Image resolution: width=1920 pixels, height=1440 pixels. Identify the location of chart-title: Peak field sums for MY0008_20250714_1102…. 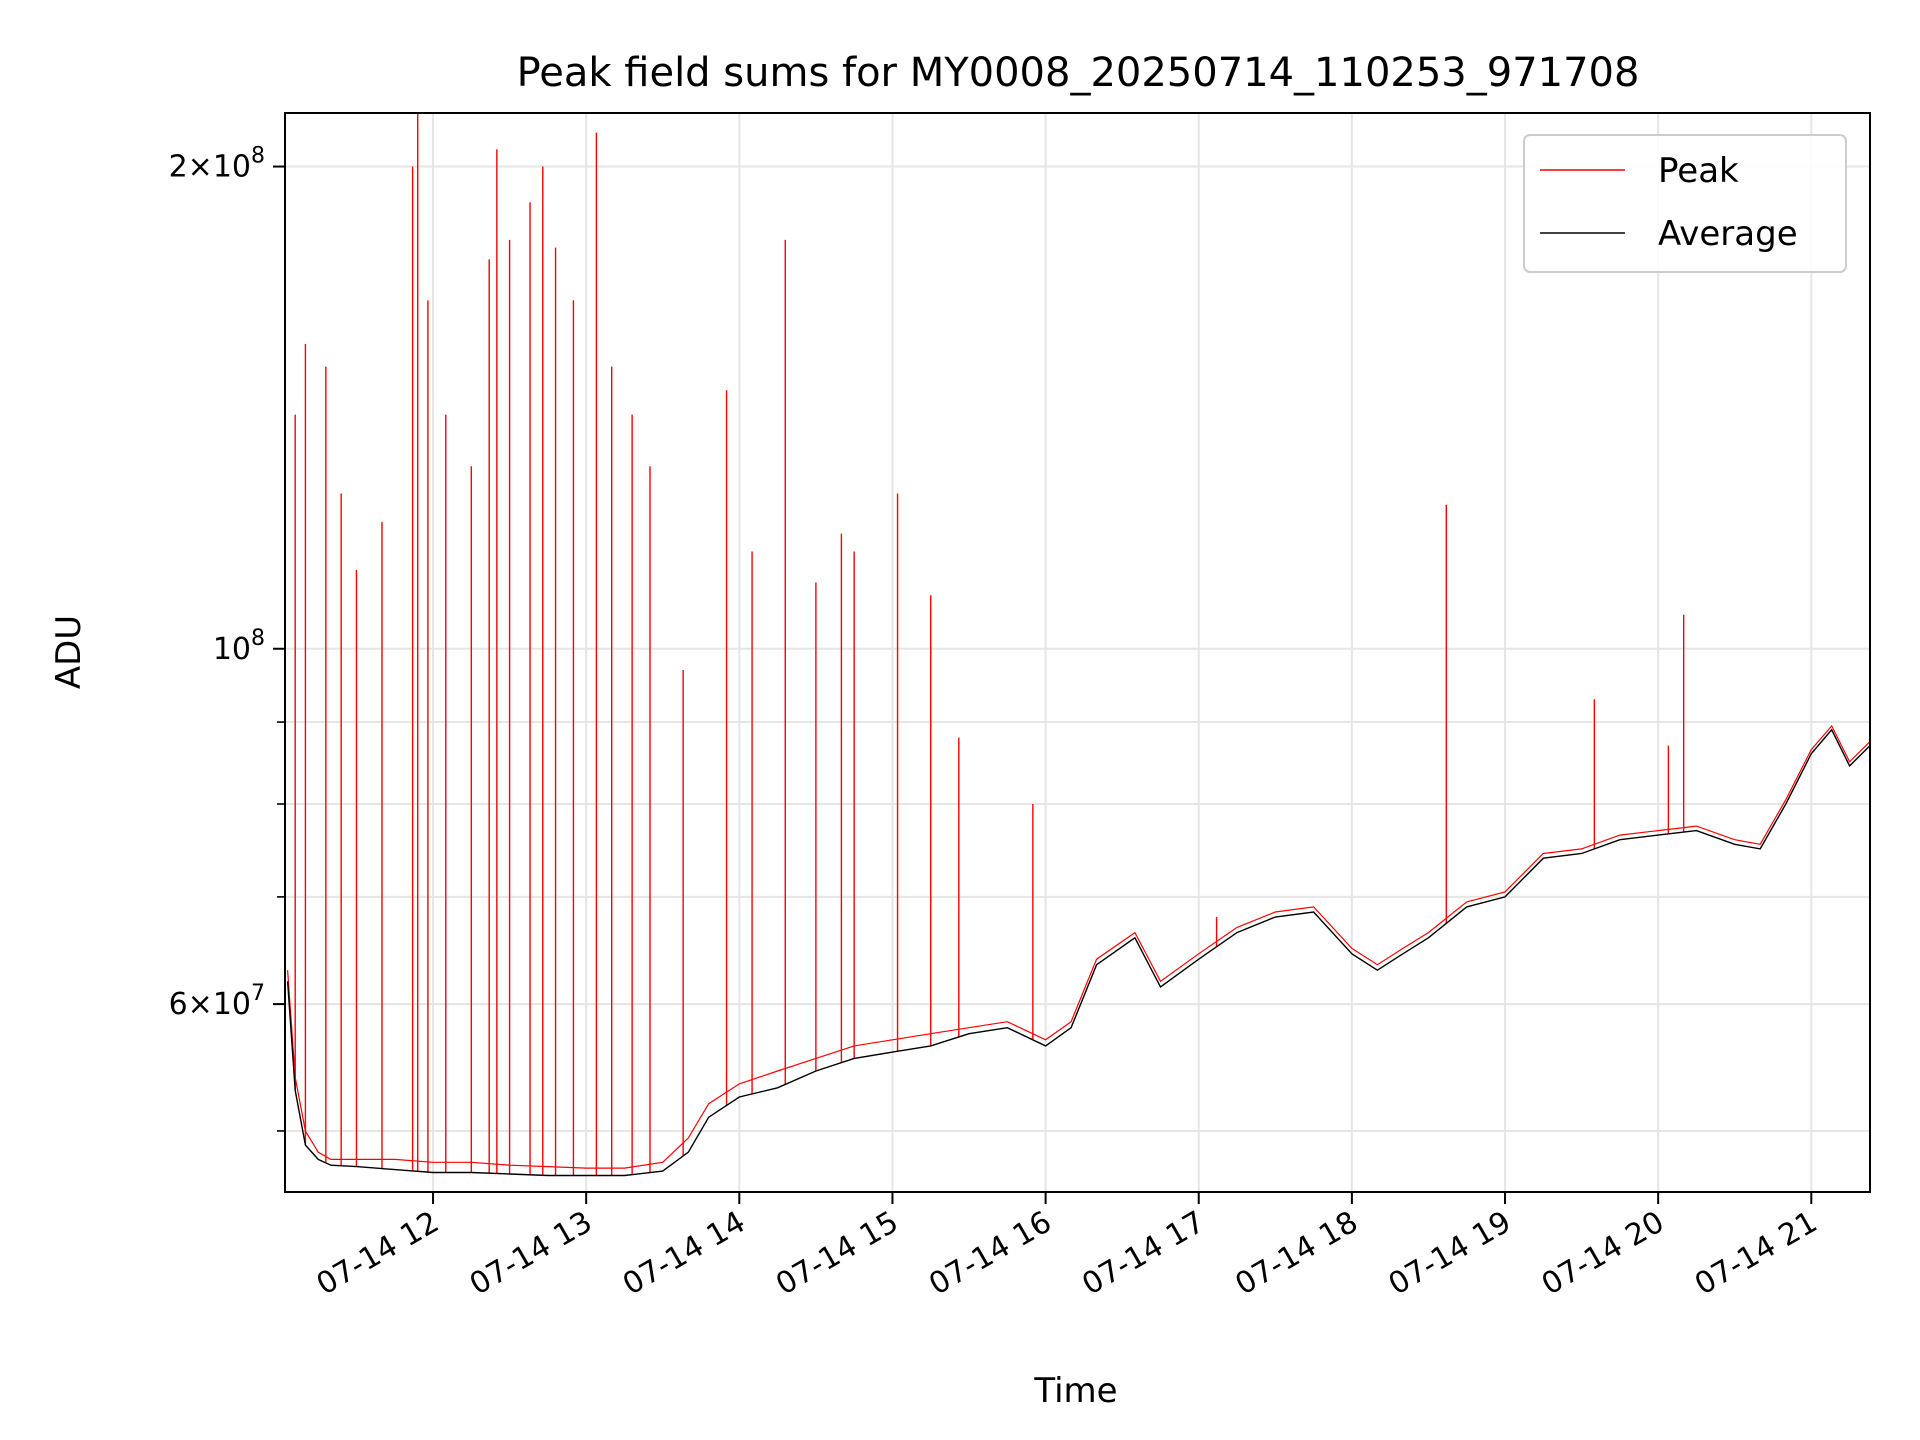
(1078, 73).